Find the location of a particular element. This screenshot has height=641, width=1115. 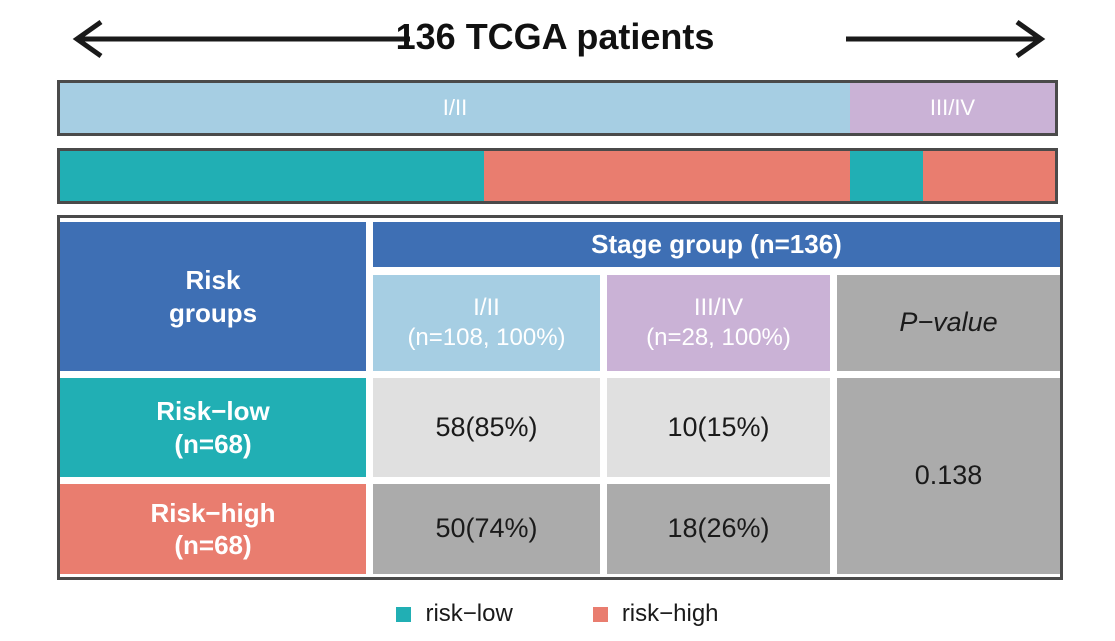

risk-bar-segment-high-in-III-IV is located at coordinates (989, 176).